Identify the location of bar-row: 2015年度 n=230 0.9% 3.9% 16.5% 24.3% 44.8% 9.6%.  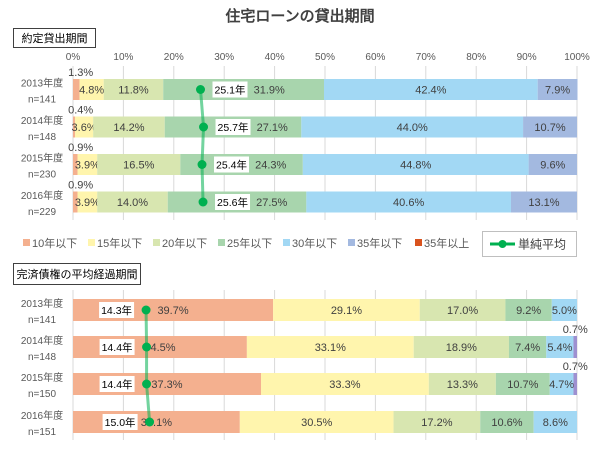
(299, 161).